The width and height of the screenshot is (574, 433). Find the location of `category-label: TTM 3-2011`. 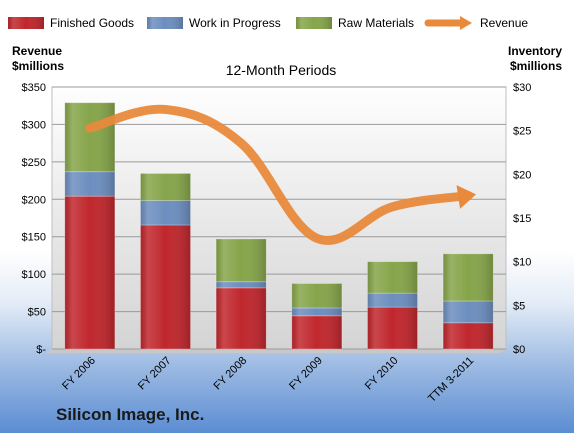

category-label: TTM 3-2011 is located at coordinates (451, 380).